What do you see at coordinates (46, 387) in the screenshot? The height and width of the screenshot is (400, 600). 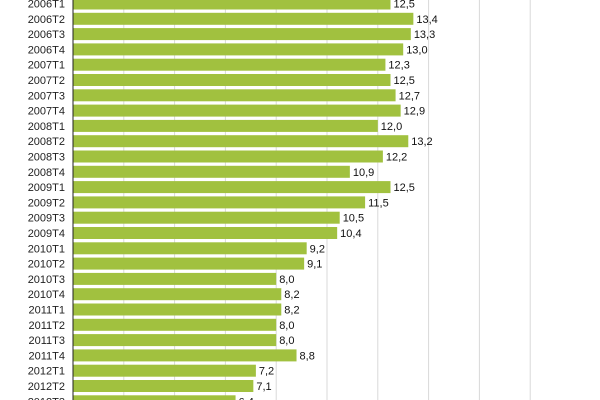 I see `category-label-2012T2: 2012T2` at bounding box center [46, 387].